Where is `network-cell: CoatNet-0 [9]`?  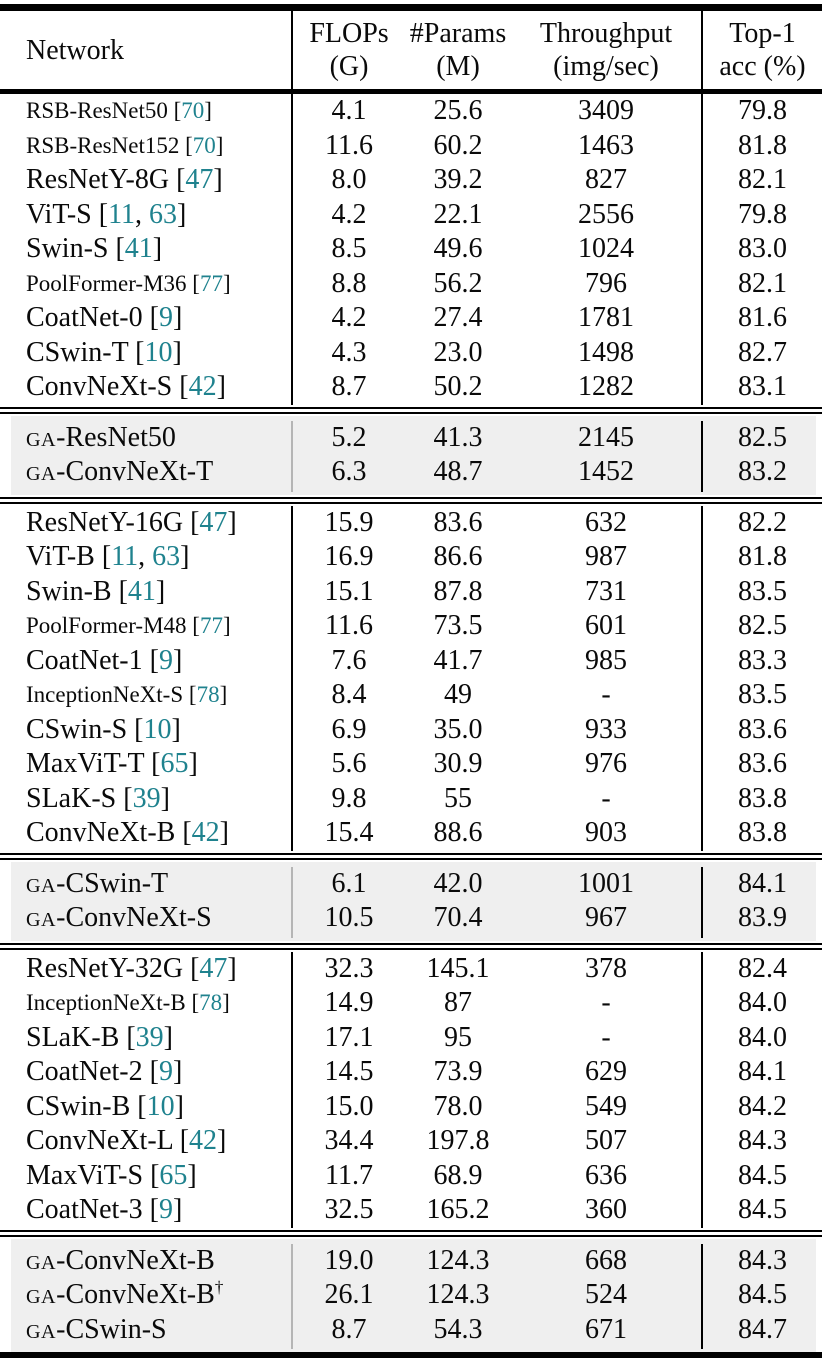 network-cell: CoatNet-0 [9] is located at coordinates (146, 318).